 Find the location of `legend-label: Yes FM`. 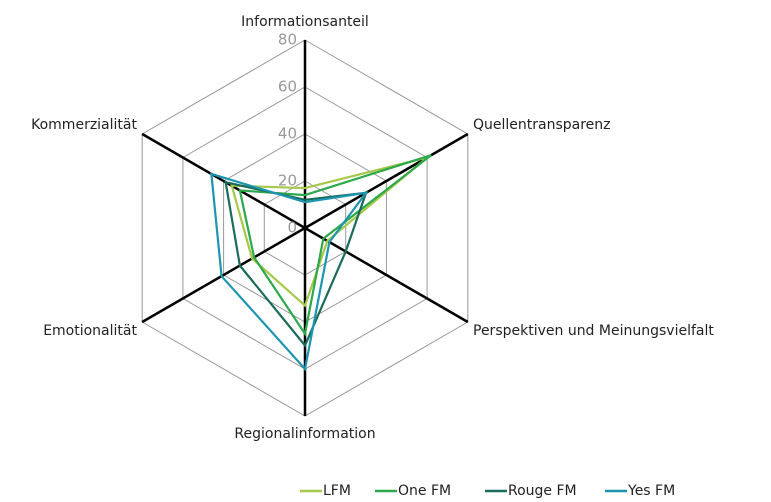

legend-label: Yes FM is located at coordinates (651, 491).